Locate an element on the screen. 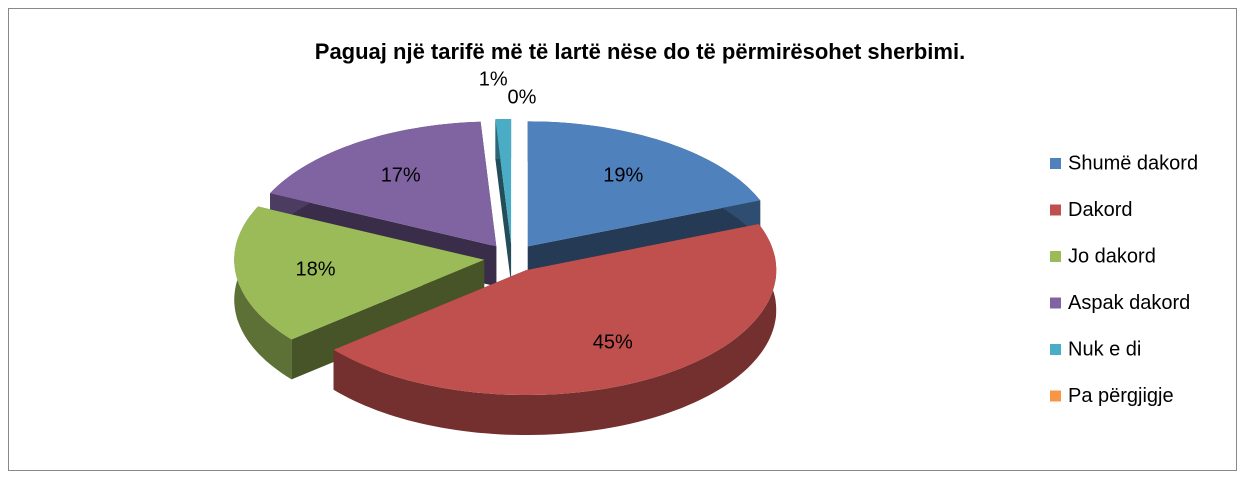  slice-side is located at coordinates (503, 201).